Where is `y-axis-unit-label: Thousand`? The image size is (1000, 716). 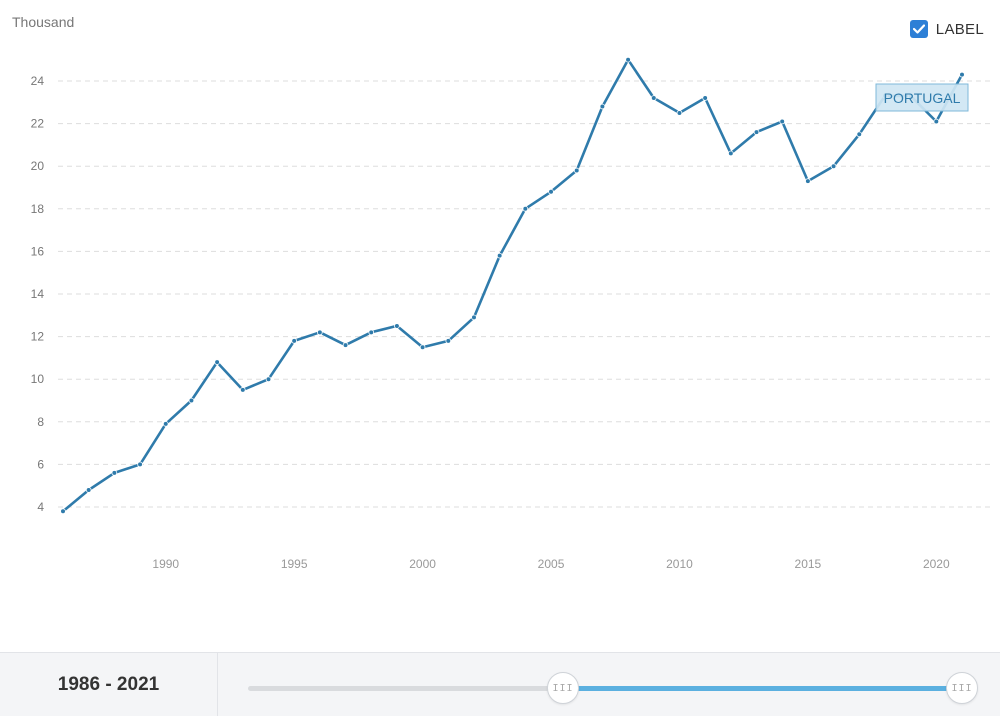 y-axis-unit-label: Thousand is located at coordinates (43, 22).